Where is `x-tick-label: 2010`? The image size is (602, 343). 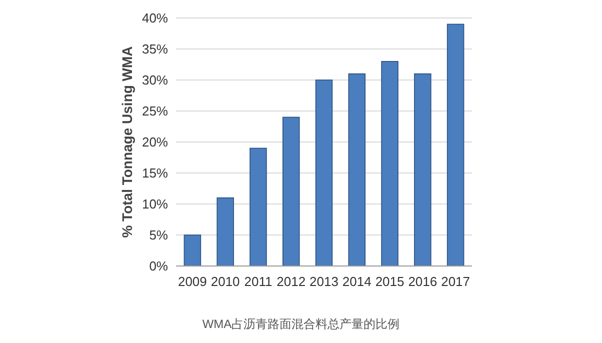 x-tick-label: 2010 is located at coordinates (225, 281).